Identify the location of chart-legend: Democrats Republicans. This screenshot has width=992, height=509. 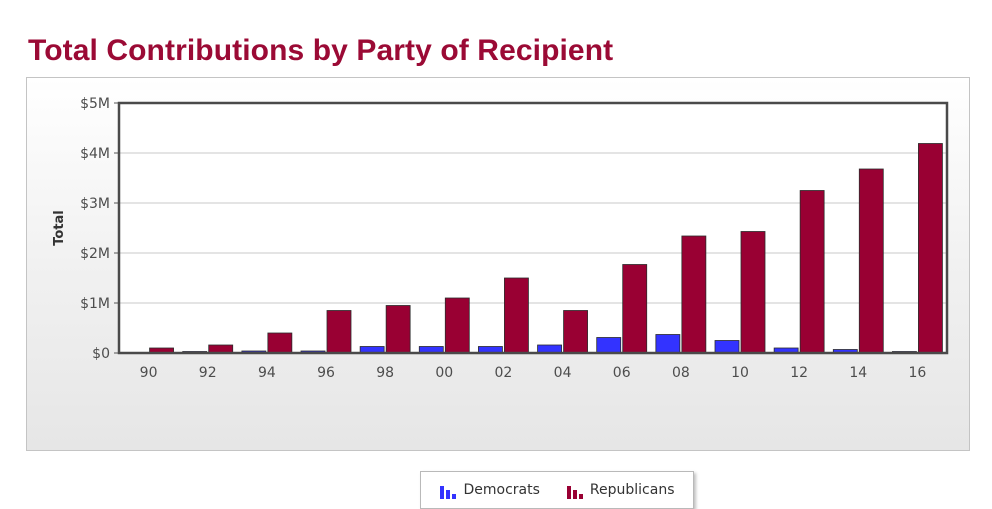
(557, 490).